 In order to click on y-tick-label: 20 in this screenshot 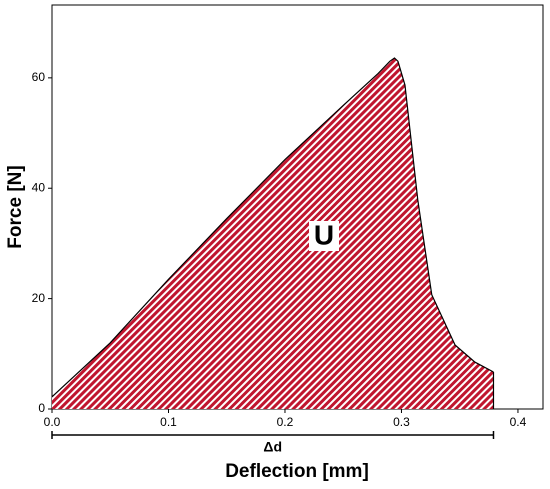, I will do `click(39, 298)`.